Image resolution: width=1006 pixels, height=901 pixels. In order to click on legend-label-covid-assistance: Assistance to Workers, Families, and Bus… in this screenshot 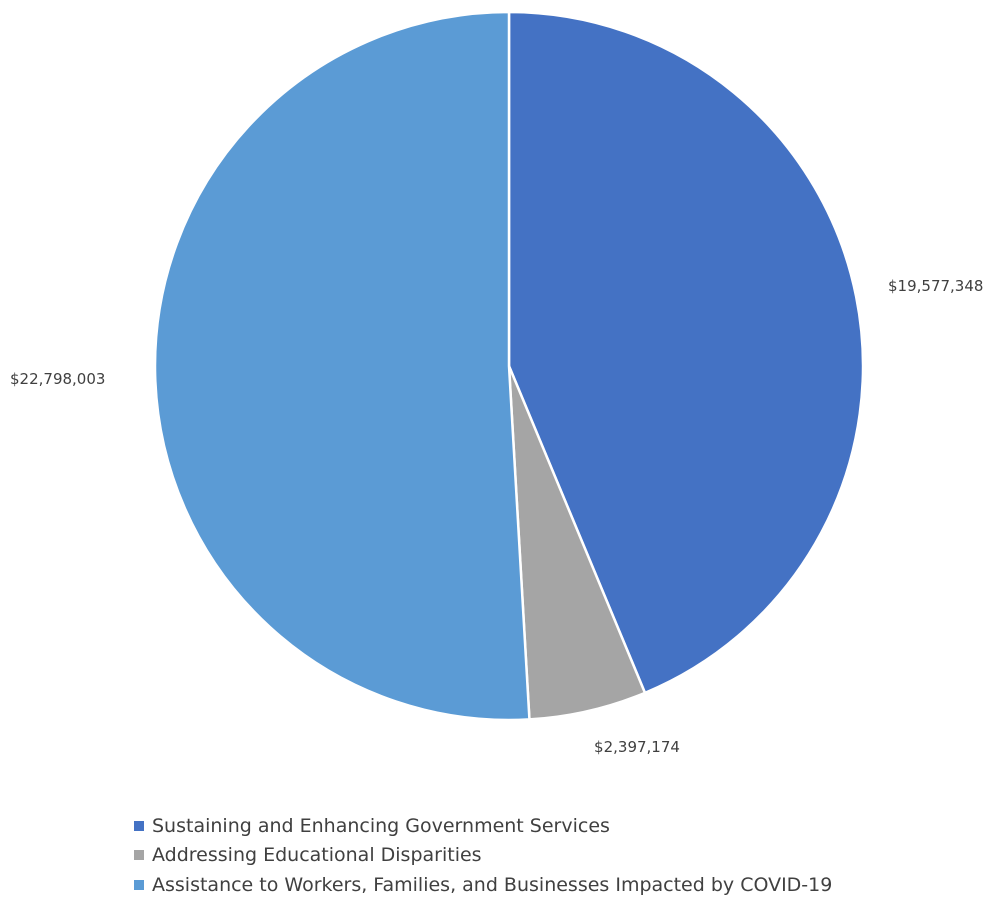, I will do `click(492, 884)`.